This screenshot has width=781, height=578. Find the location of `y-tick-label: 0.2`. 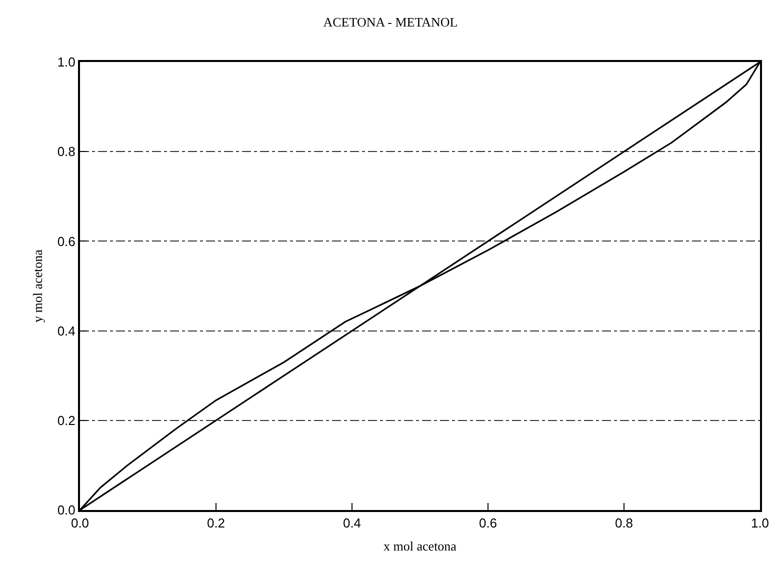

y-tick-label: 0.2 is located at coordinates (66, 420).